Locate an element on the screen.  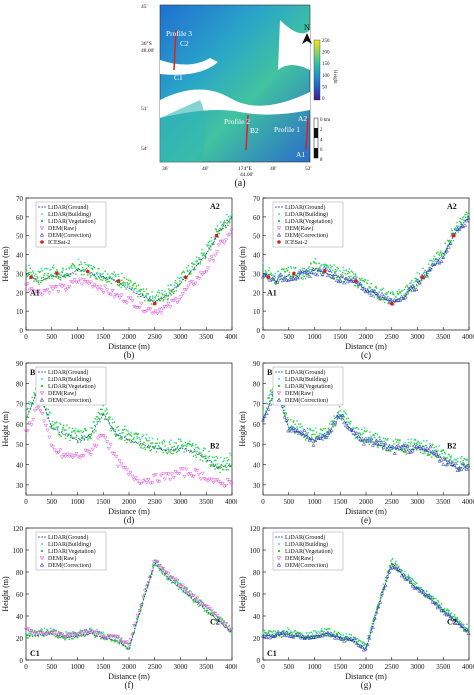
colorbar-tick-label: 0 is located at coordinates (323, 99).